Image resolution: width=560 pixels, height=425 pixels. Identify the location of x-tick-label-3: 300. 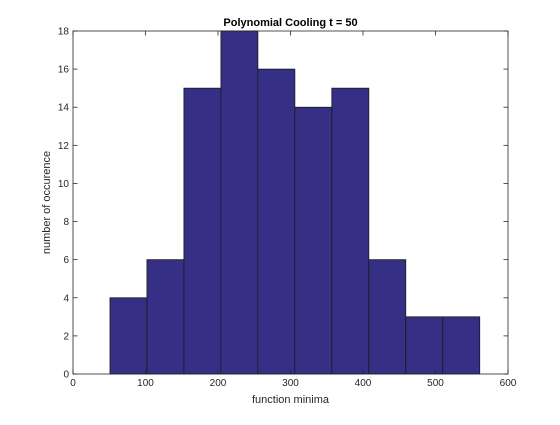
(290, 383).